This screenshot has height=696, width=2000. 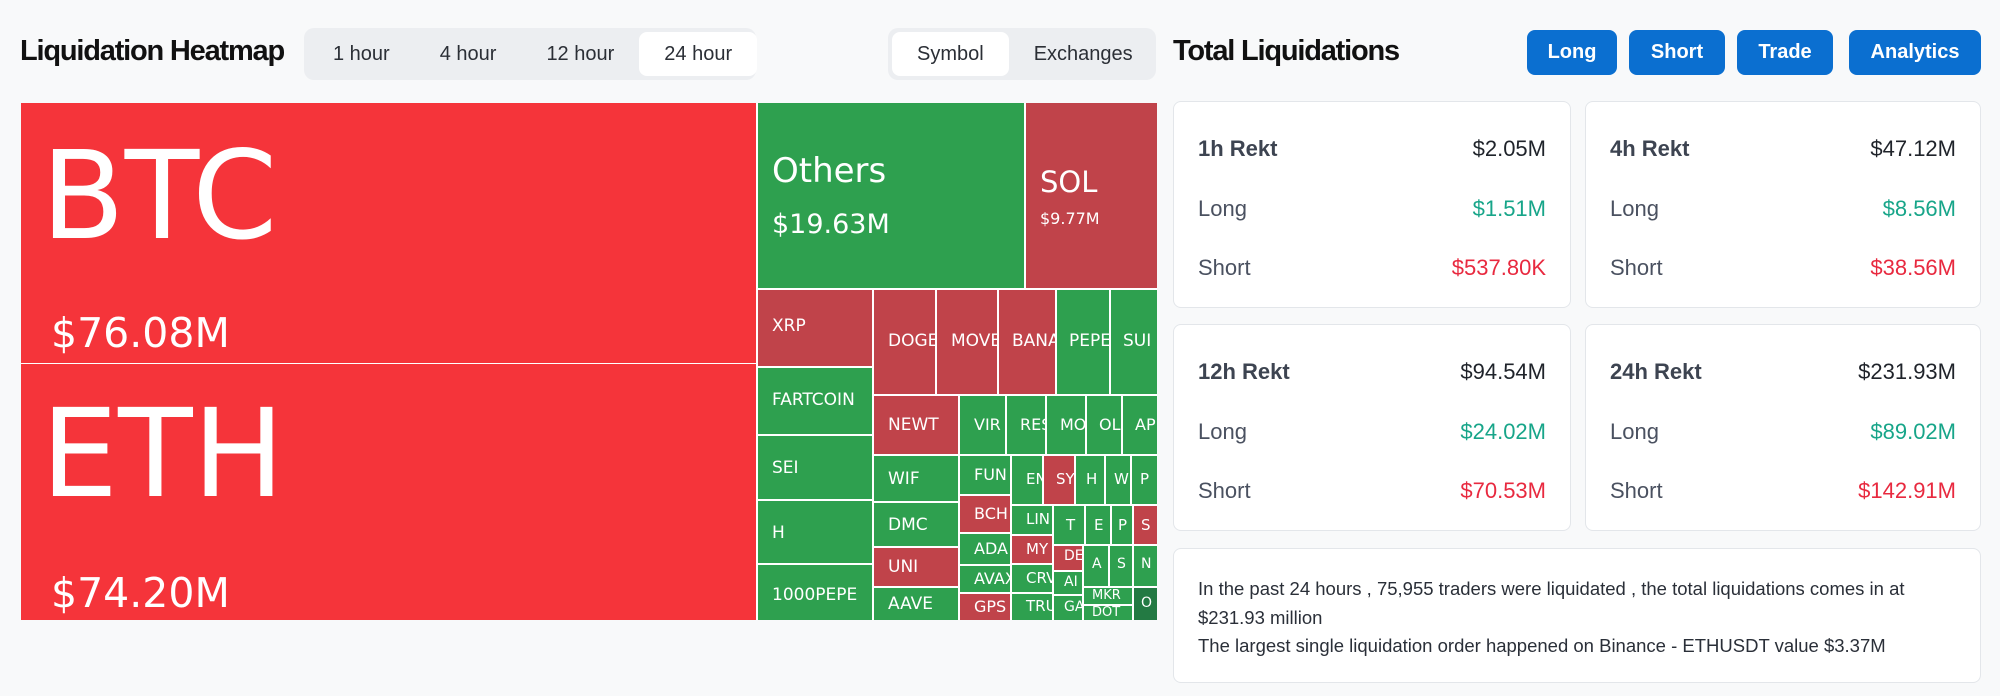 I want to click on heatmap-tile-ga: GA, so click(x=1068, y=608).